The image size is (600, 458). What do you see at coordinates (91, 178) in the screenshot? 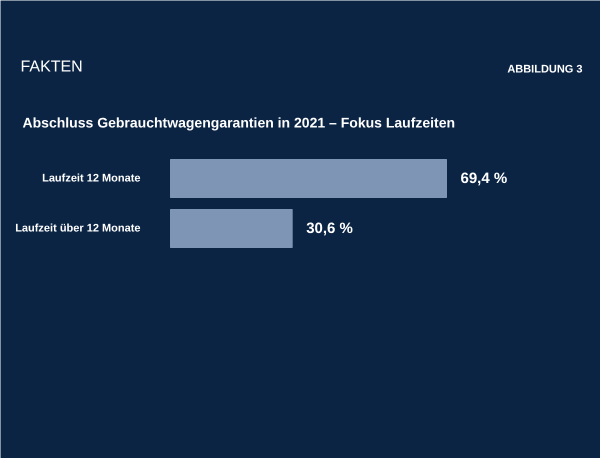
I see `y-tick-label: Laufzeit 12 Monate` at bounding box center [91, 178].